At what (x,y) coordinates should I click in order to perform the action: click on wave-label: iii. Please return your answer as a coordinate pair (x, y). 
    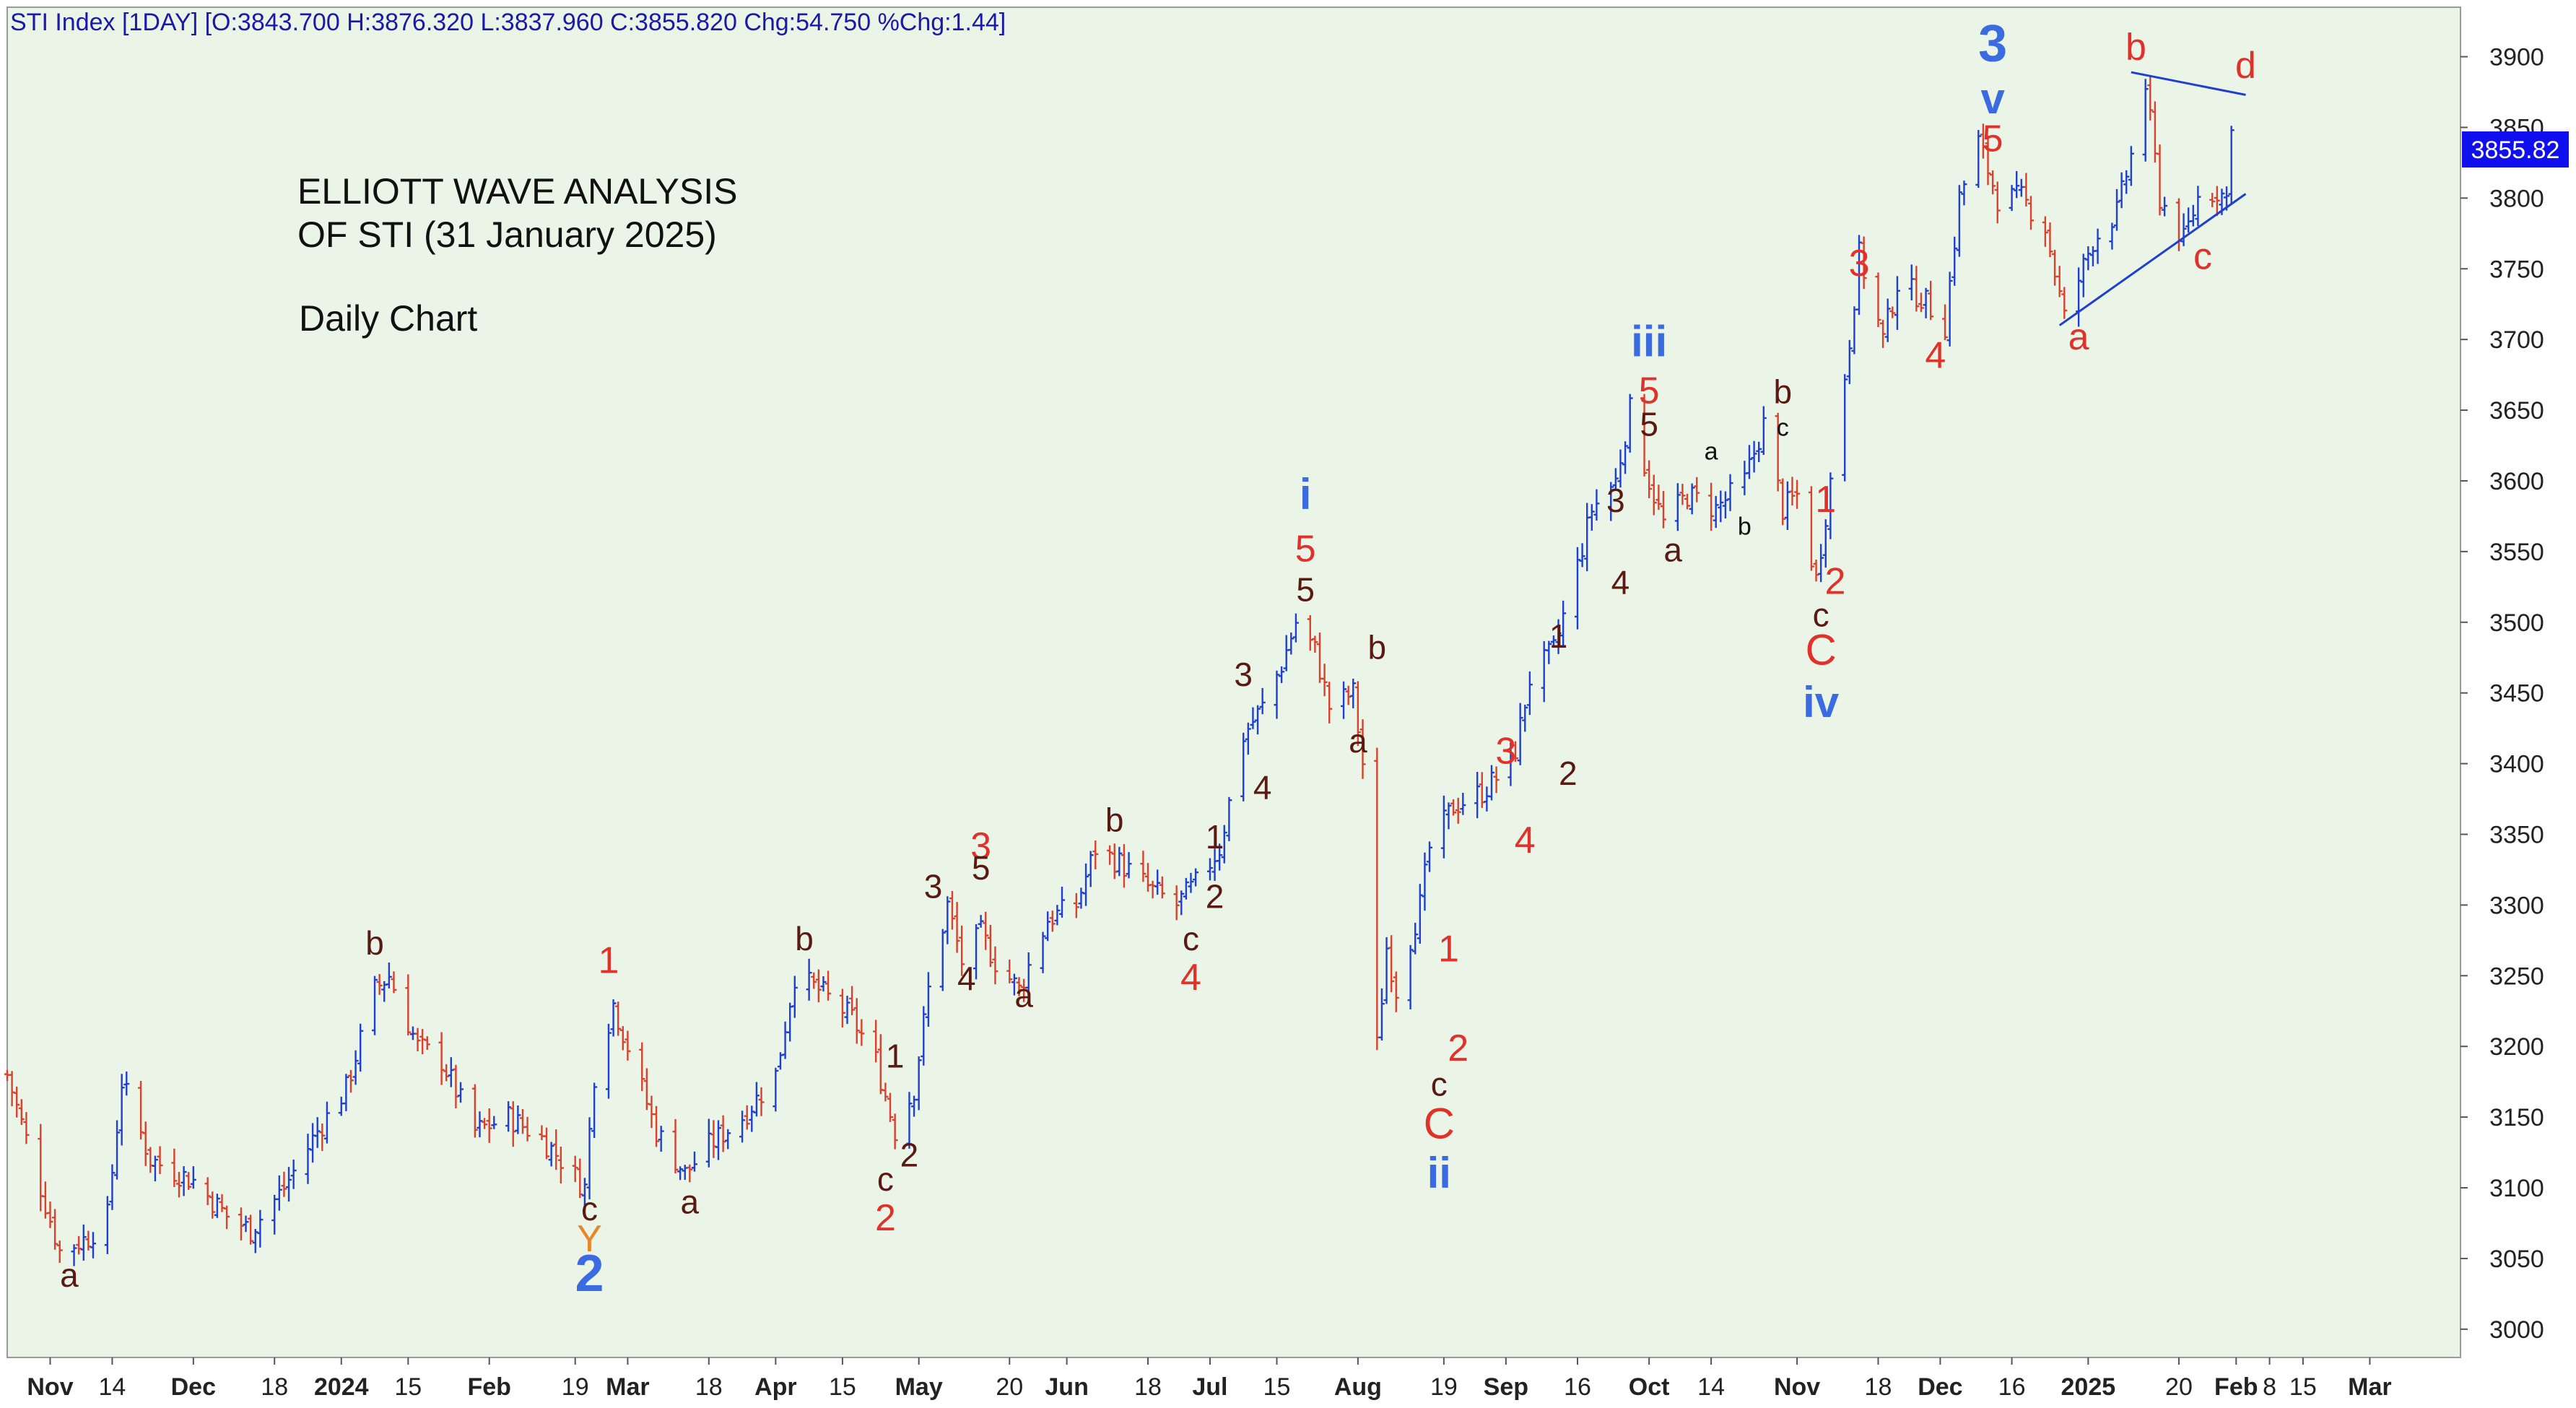
    Looking at the image, I should click on (1649, 342).